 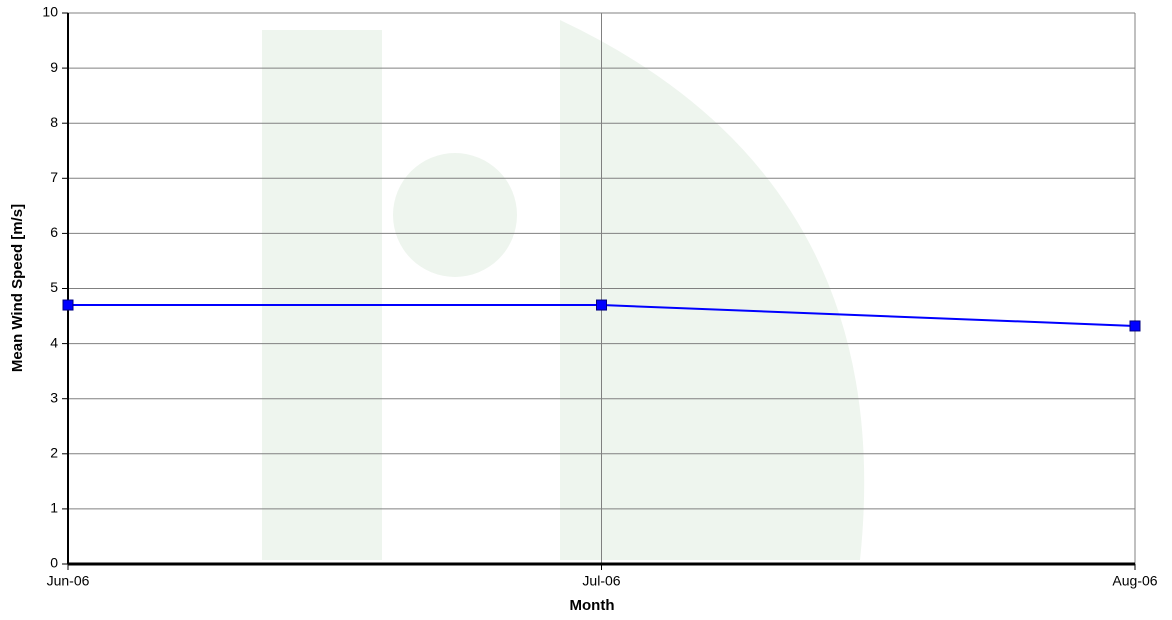 I want to click on y-tick-label: 3, so click(x=54, y=397).